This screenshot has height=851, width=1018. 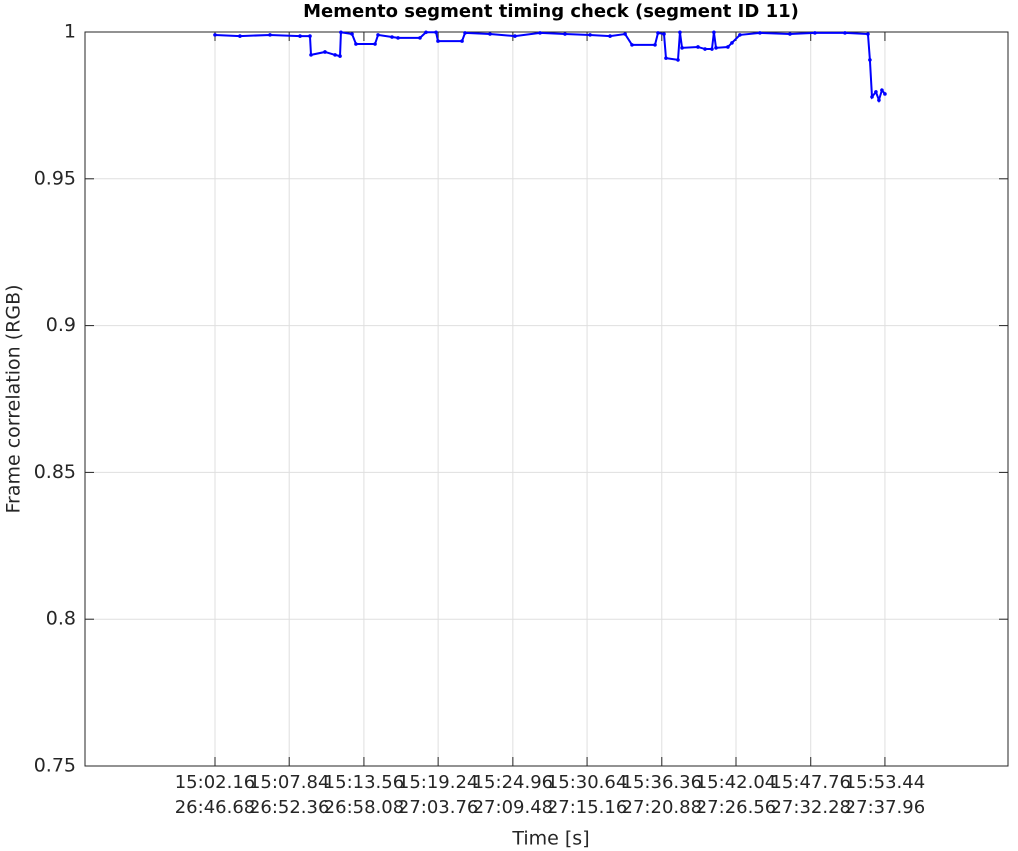 I want to click on x-tick-label: 15:07.84 26:52.36, so click(x=289, y=795).